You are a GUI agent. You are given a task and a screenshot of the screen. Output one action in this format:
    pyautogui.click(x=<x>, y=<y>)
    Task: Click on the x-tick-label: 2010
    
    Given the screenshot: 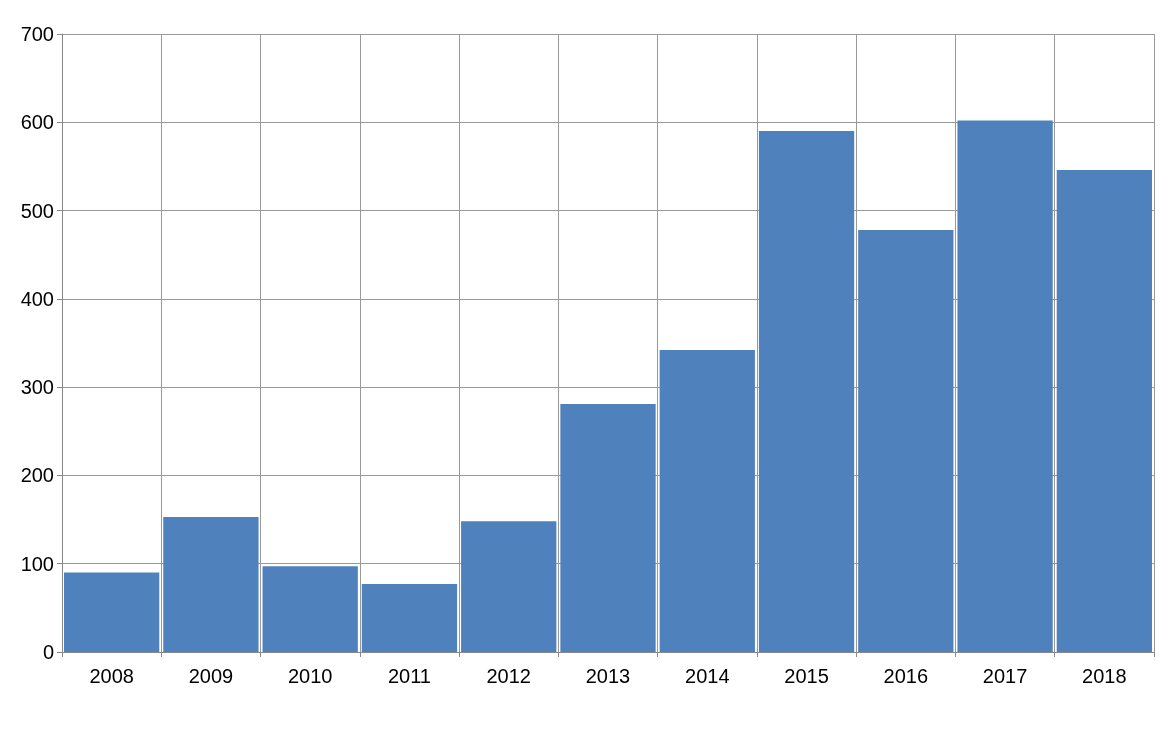 What is the action you would take?
    pyautogui.click(x=310, y=676)
    